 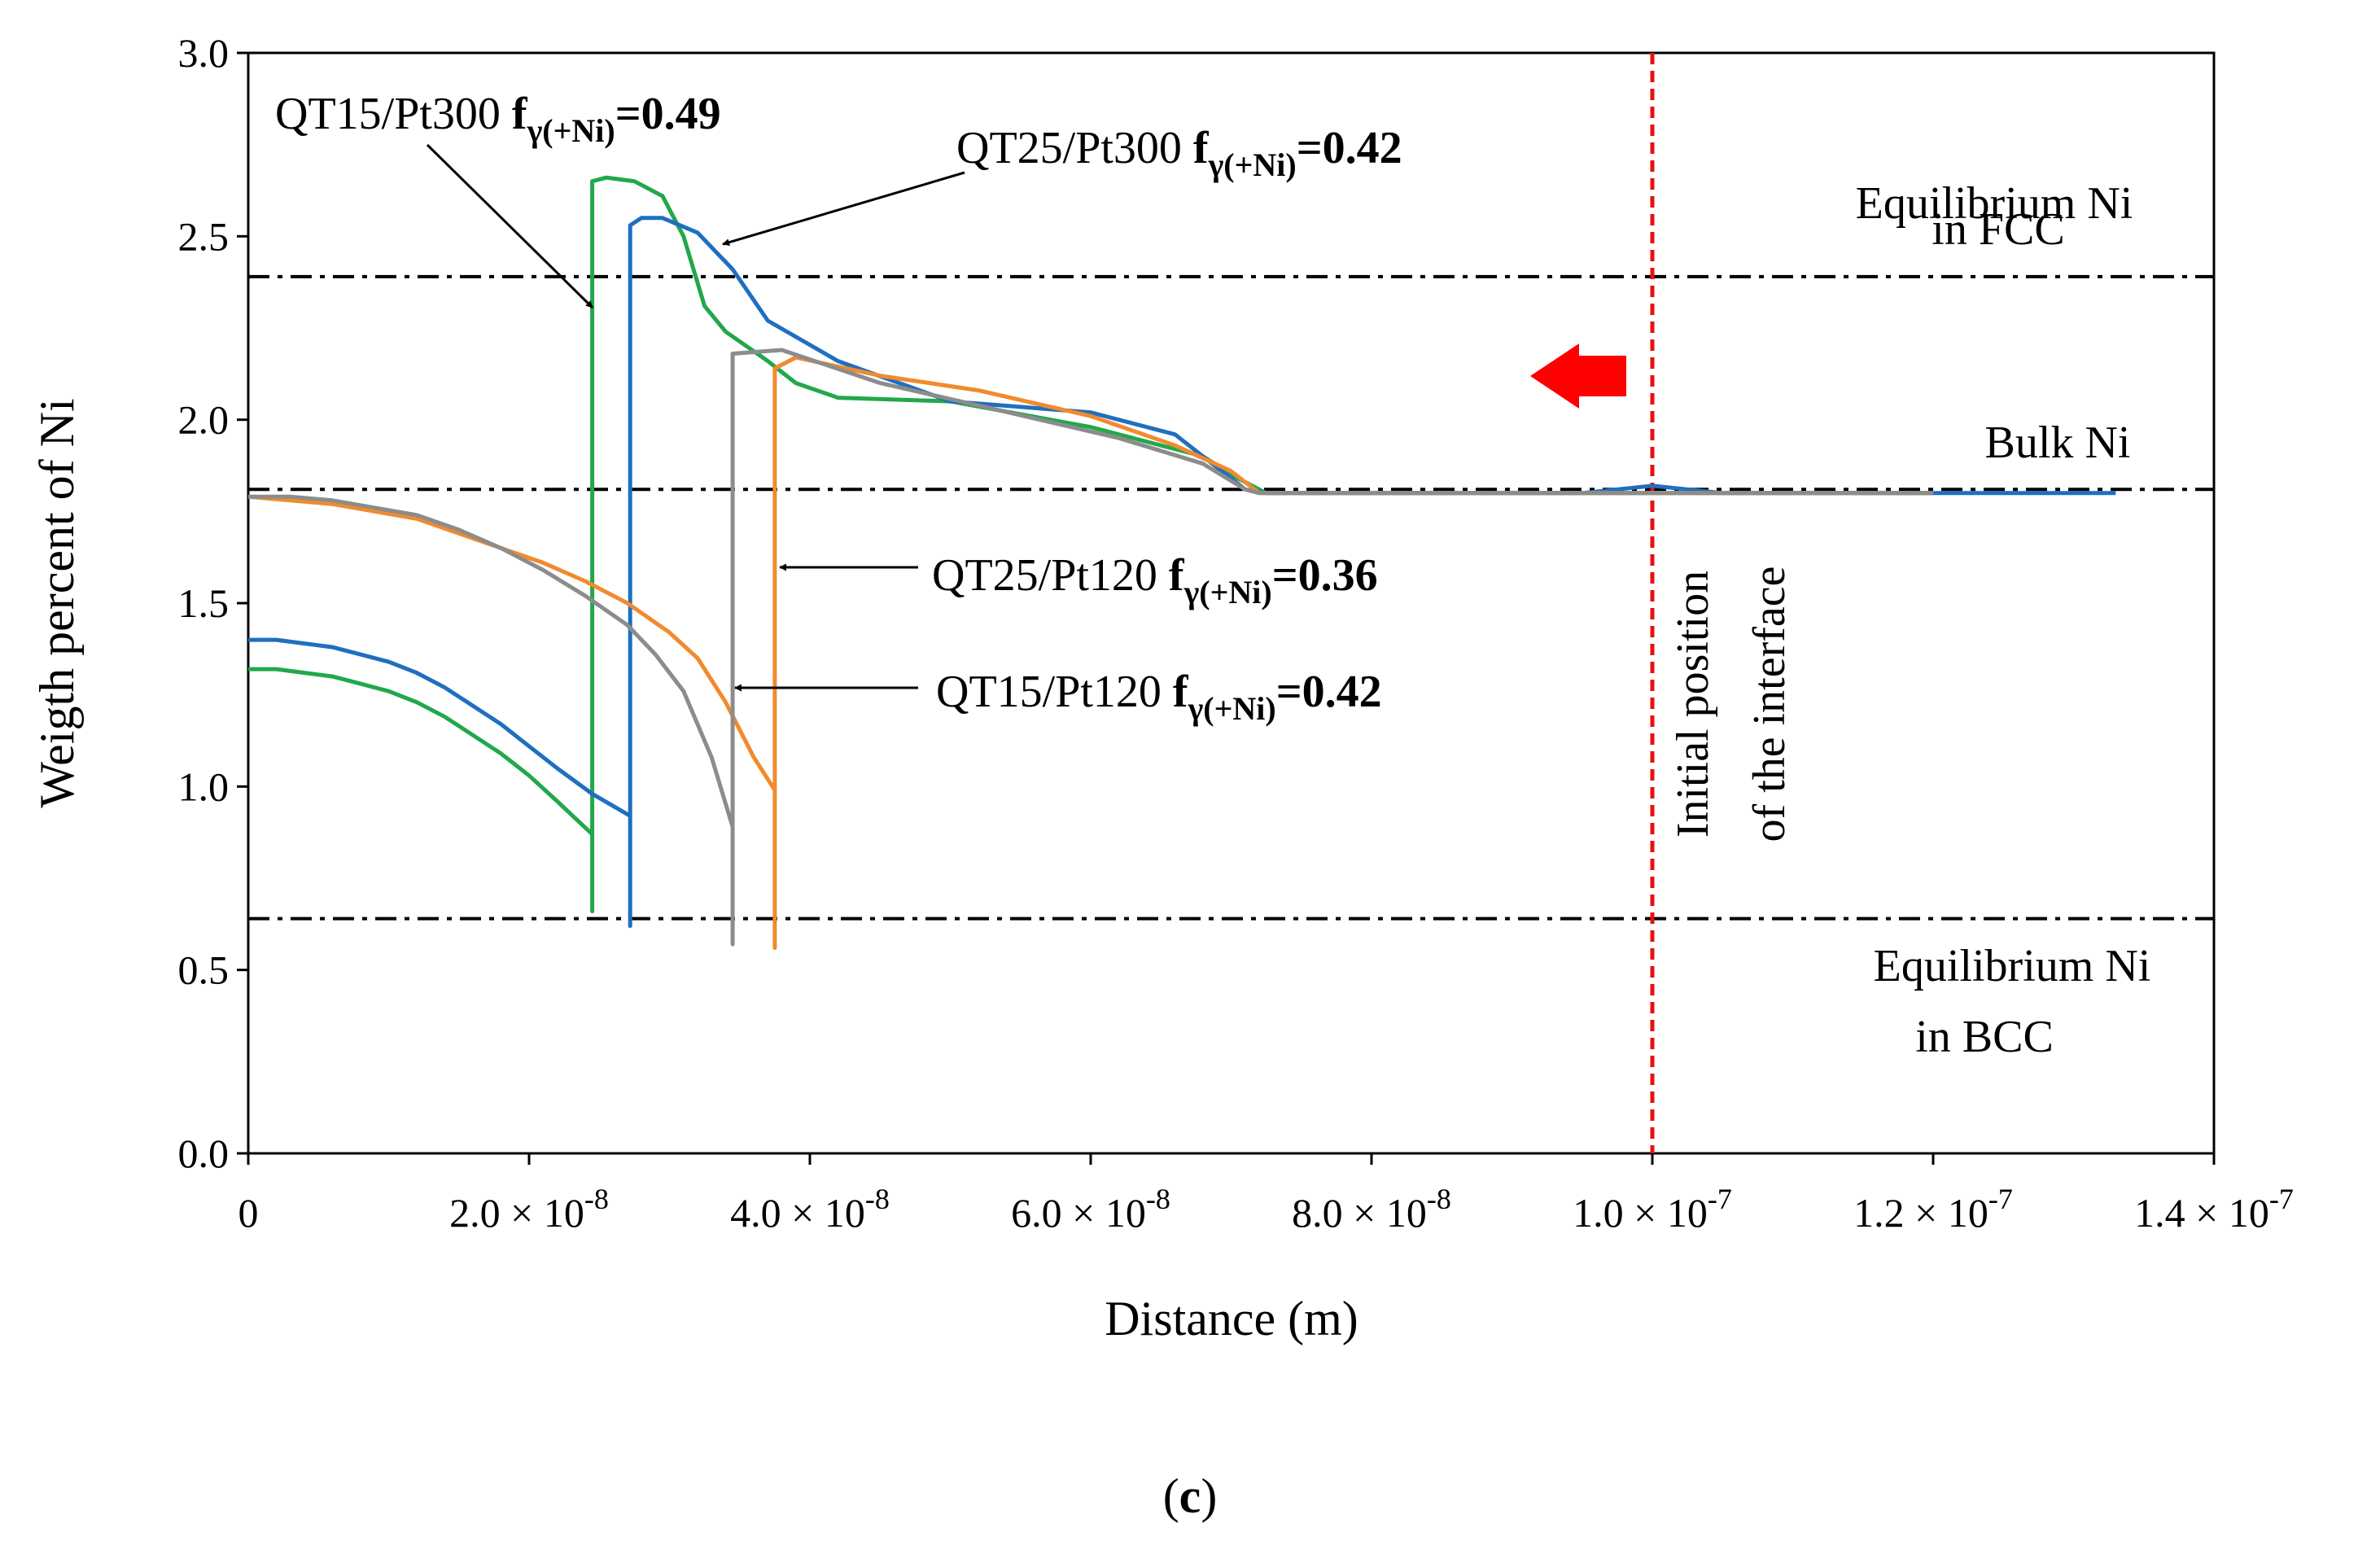 I want to click on y-tick-label: 0.5, so click(x=204, y=970).